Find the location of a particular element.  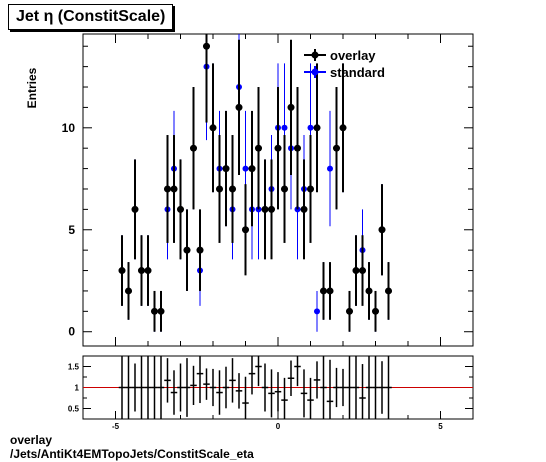

legend-marker-standard is located at coordinates (315, 72).